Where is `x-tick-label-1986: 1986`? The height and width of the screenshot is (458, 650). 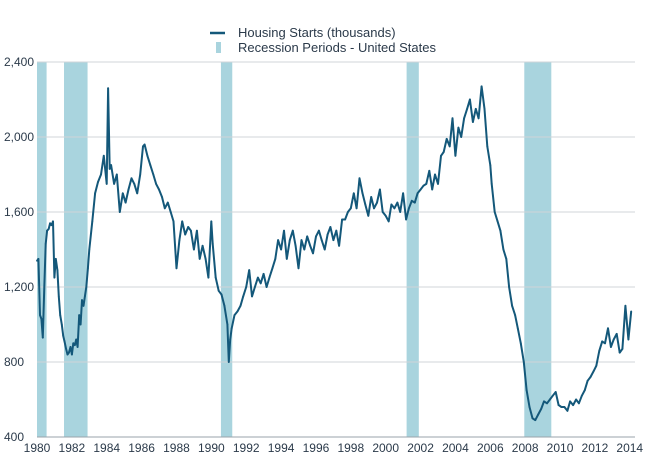 x-tick-label-1986: 1986 is located at coordinates (141, 448).